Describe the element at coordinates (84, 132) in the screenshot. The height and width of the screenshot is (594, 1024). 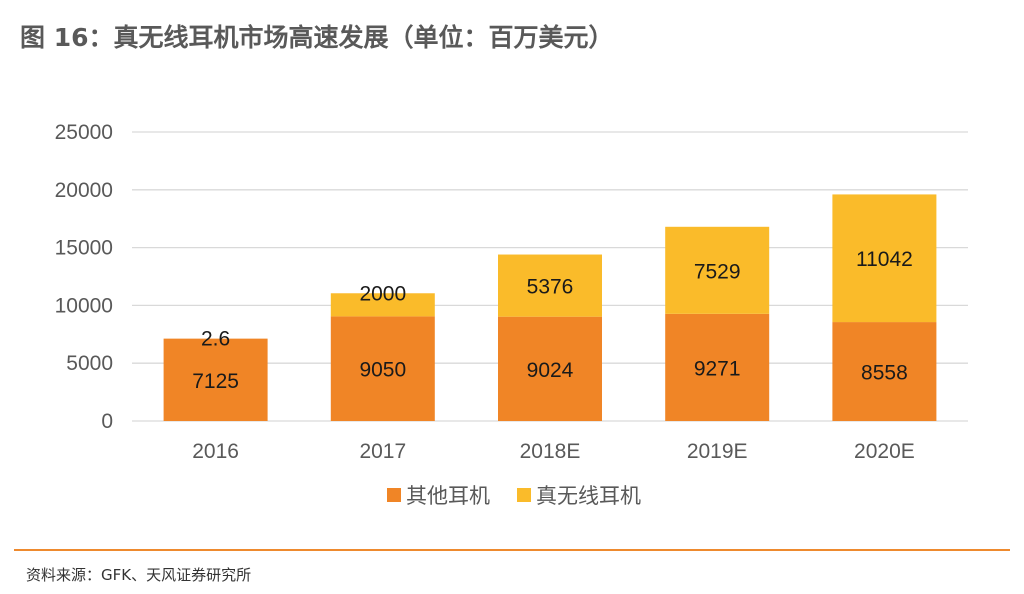
I see `y-tick-label: 25000` at that location.